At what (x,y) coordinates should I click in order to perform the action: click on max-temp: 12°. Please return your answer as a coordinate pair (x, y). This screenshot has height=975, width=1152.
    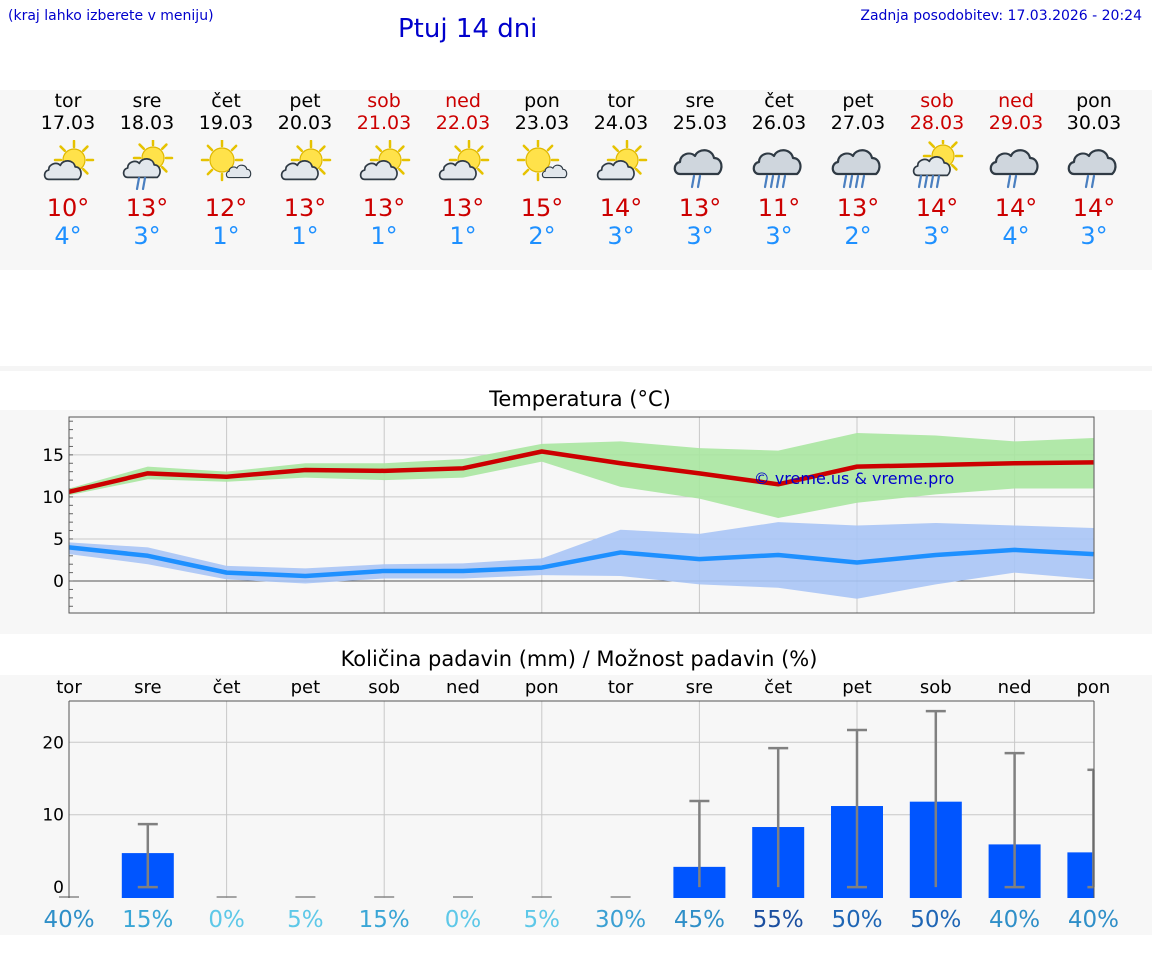
    Looking at the image, I should click on (226, 208).